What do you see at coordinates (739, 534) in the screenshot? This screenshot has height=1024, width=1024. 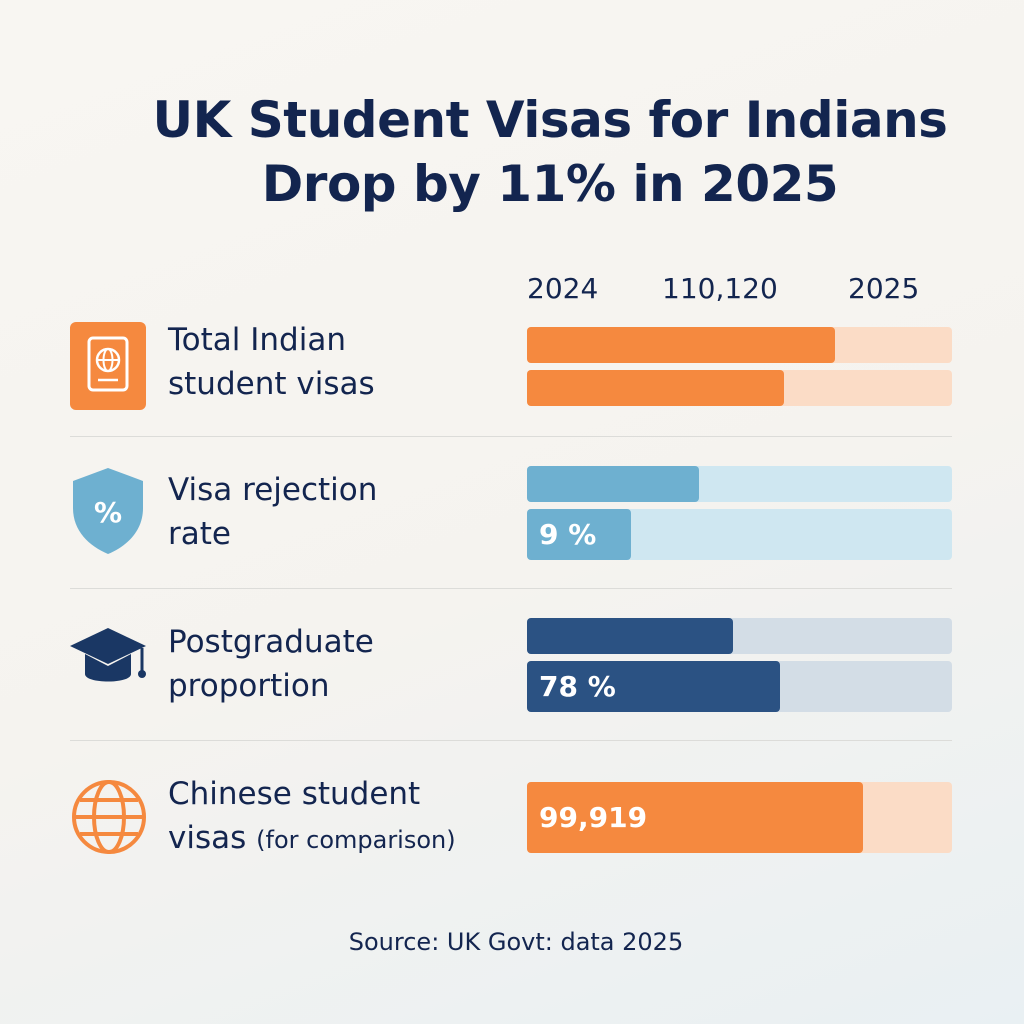 I see `bar-track: 9 %` at bounding box center [739, 534].